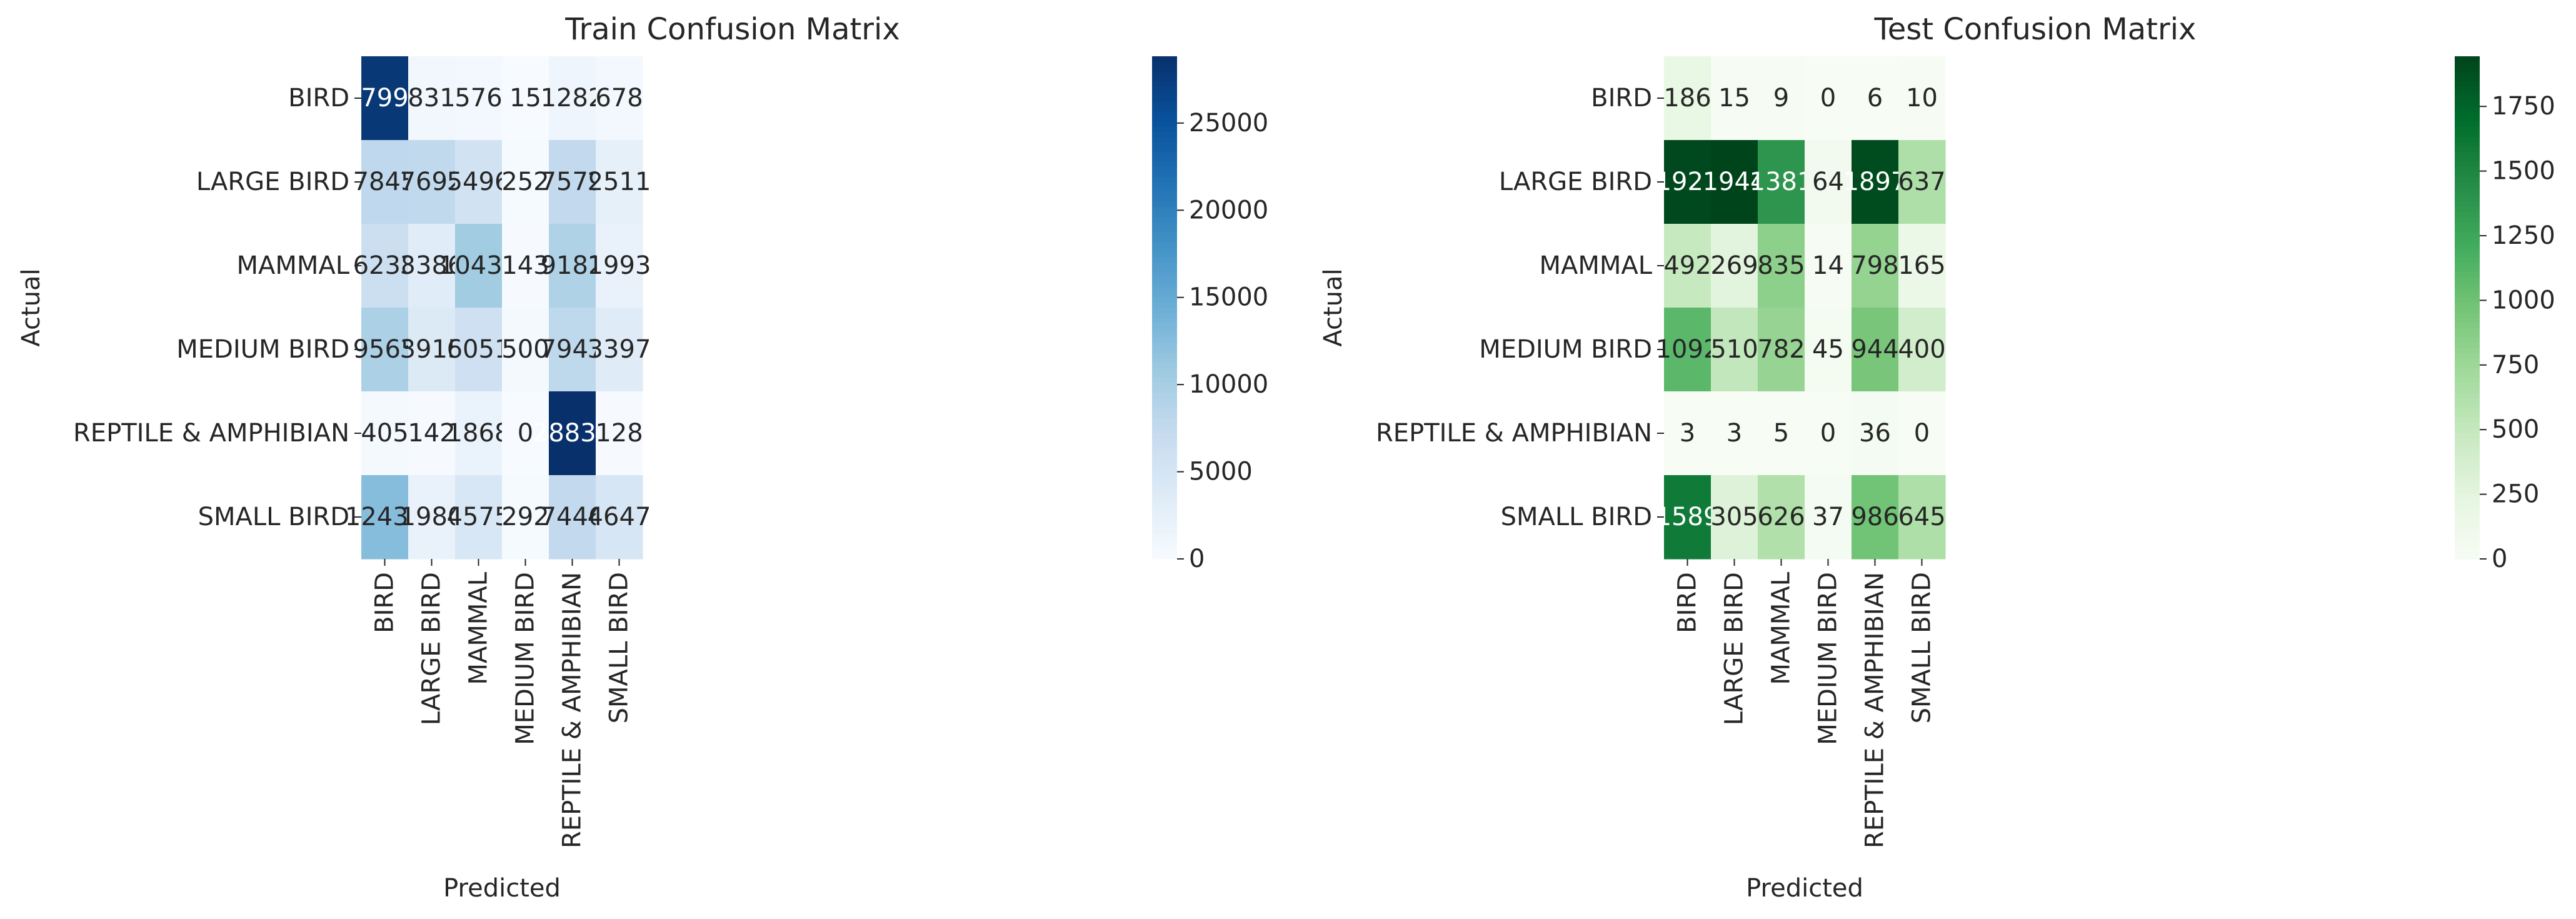  What do you see at coordinates (2515, 429) in the screenshot?
I see `chart-2-colorbar-tick-label-2: 500` at bounding box center [2515, 429].